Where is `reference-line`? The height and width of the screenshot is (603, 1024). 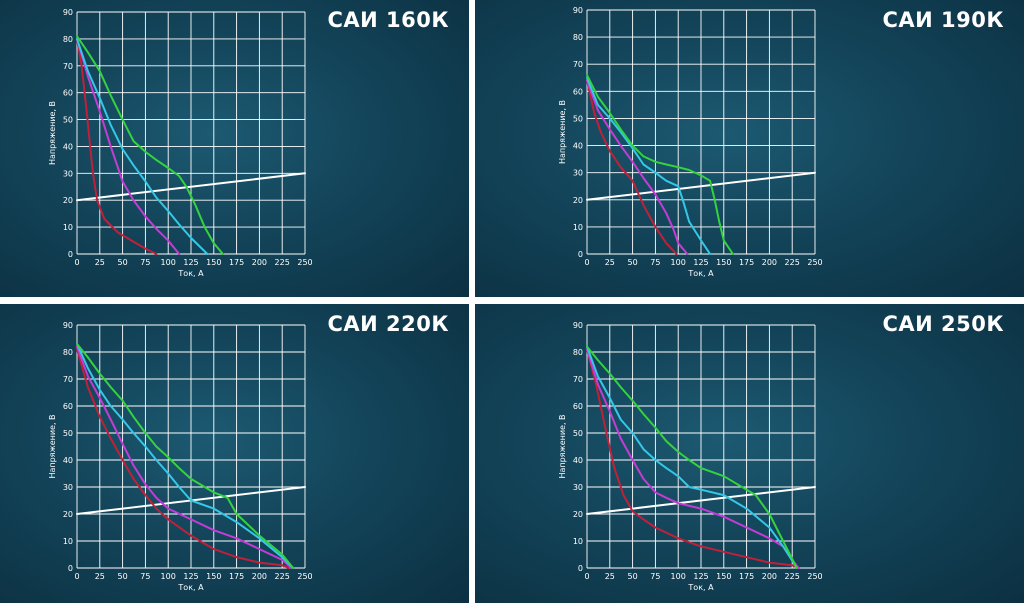
reference-line is located at coordinates (701, 500).